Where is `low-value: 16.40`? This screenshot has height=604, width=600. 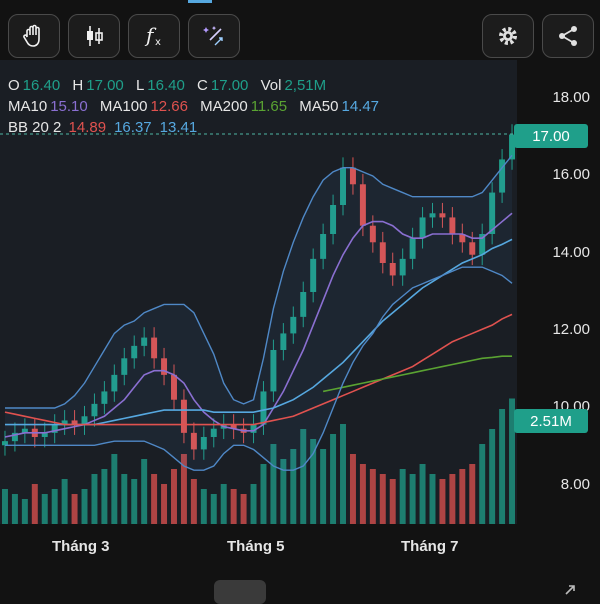 low-value: 16.40 is located at coordinates (166, 85).